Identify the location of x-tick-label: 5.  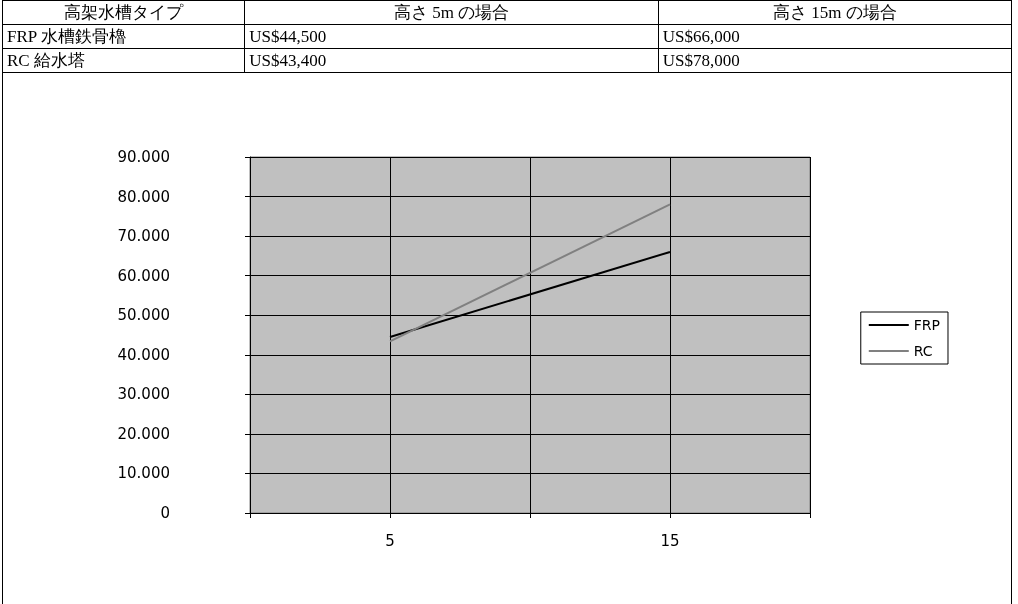
(390, 540).